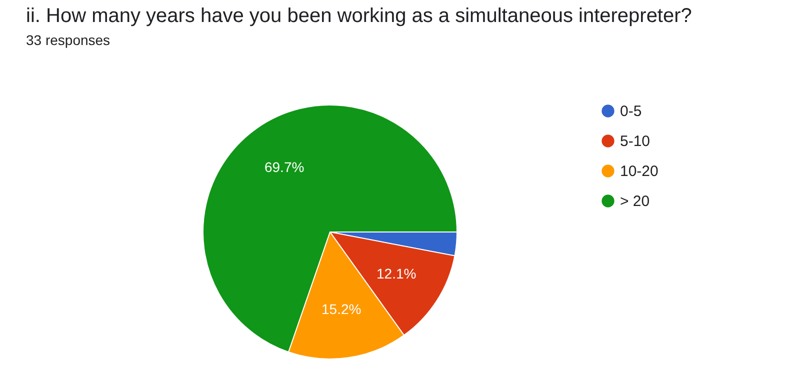 Image resolution: width=805 pixels, height=385 pixels. What do you see at coordinates (635, 201) in the screenshot?
I see `legend-label: > 20` at bounding box center [635, 201].